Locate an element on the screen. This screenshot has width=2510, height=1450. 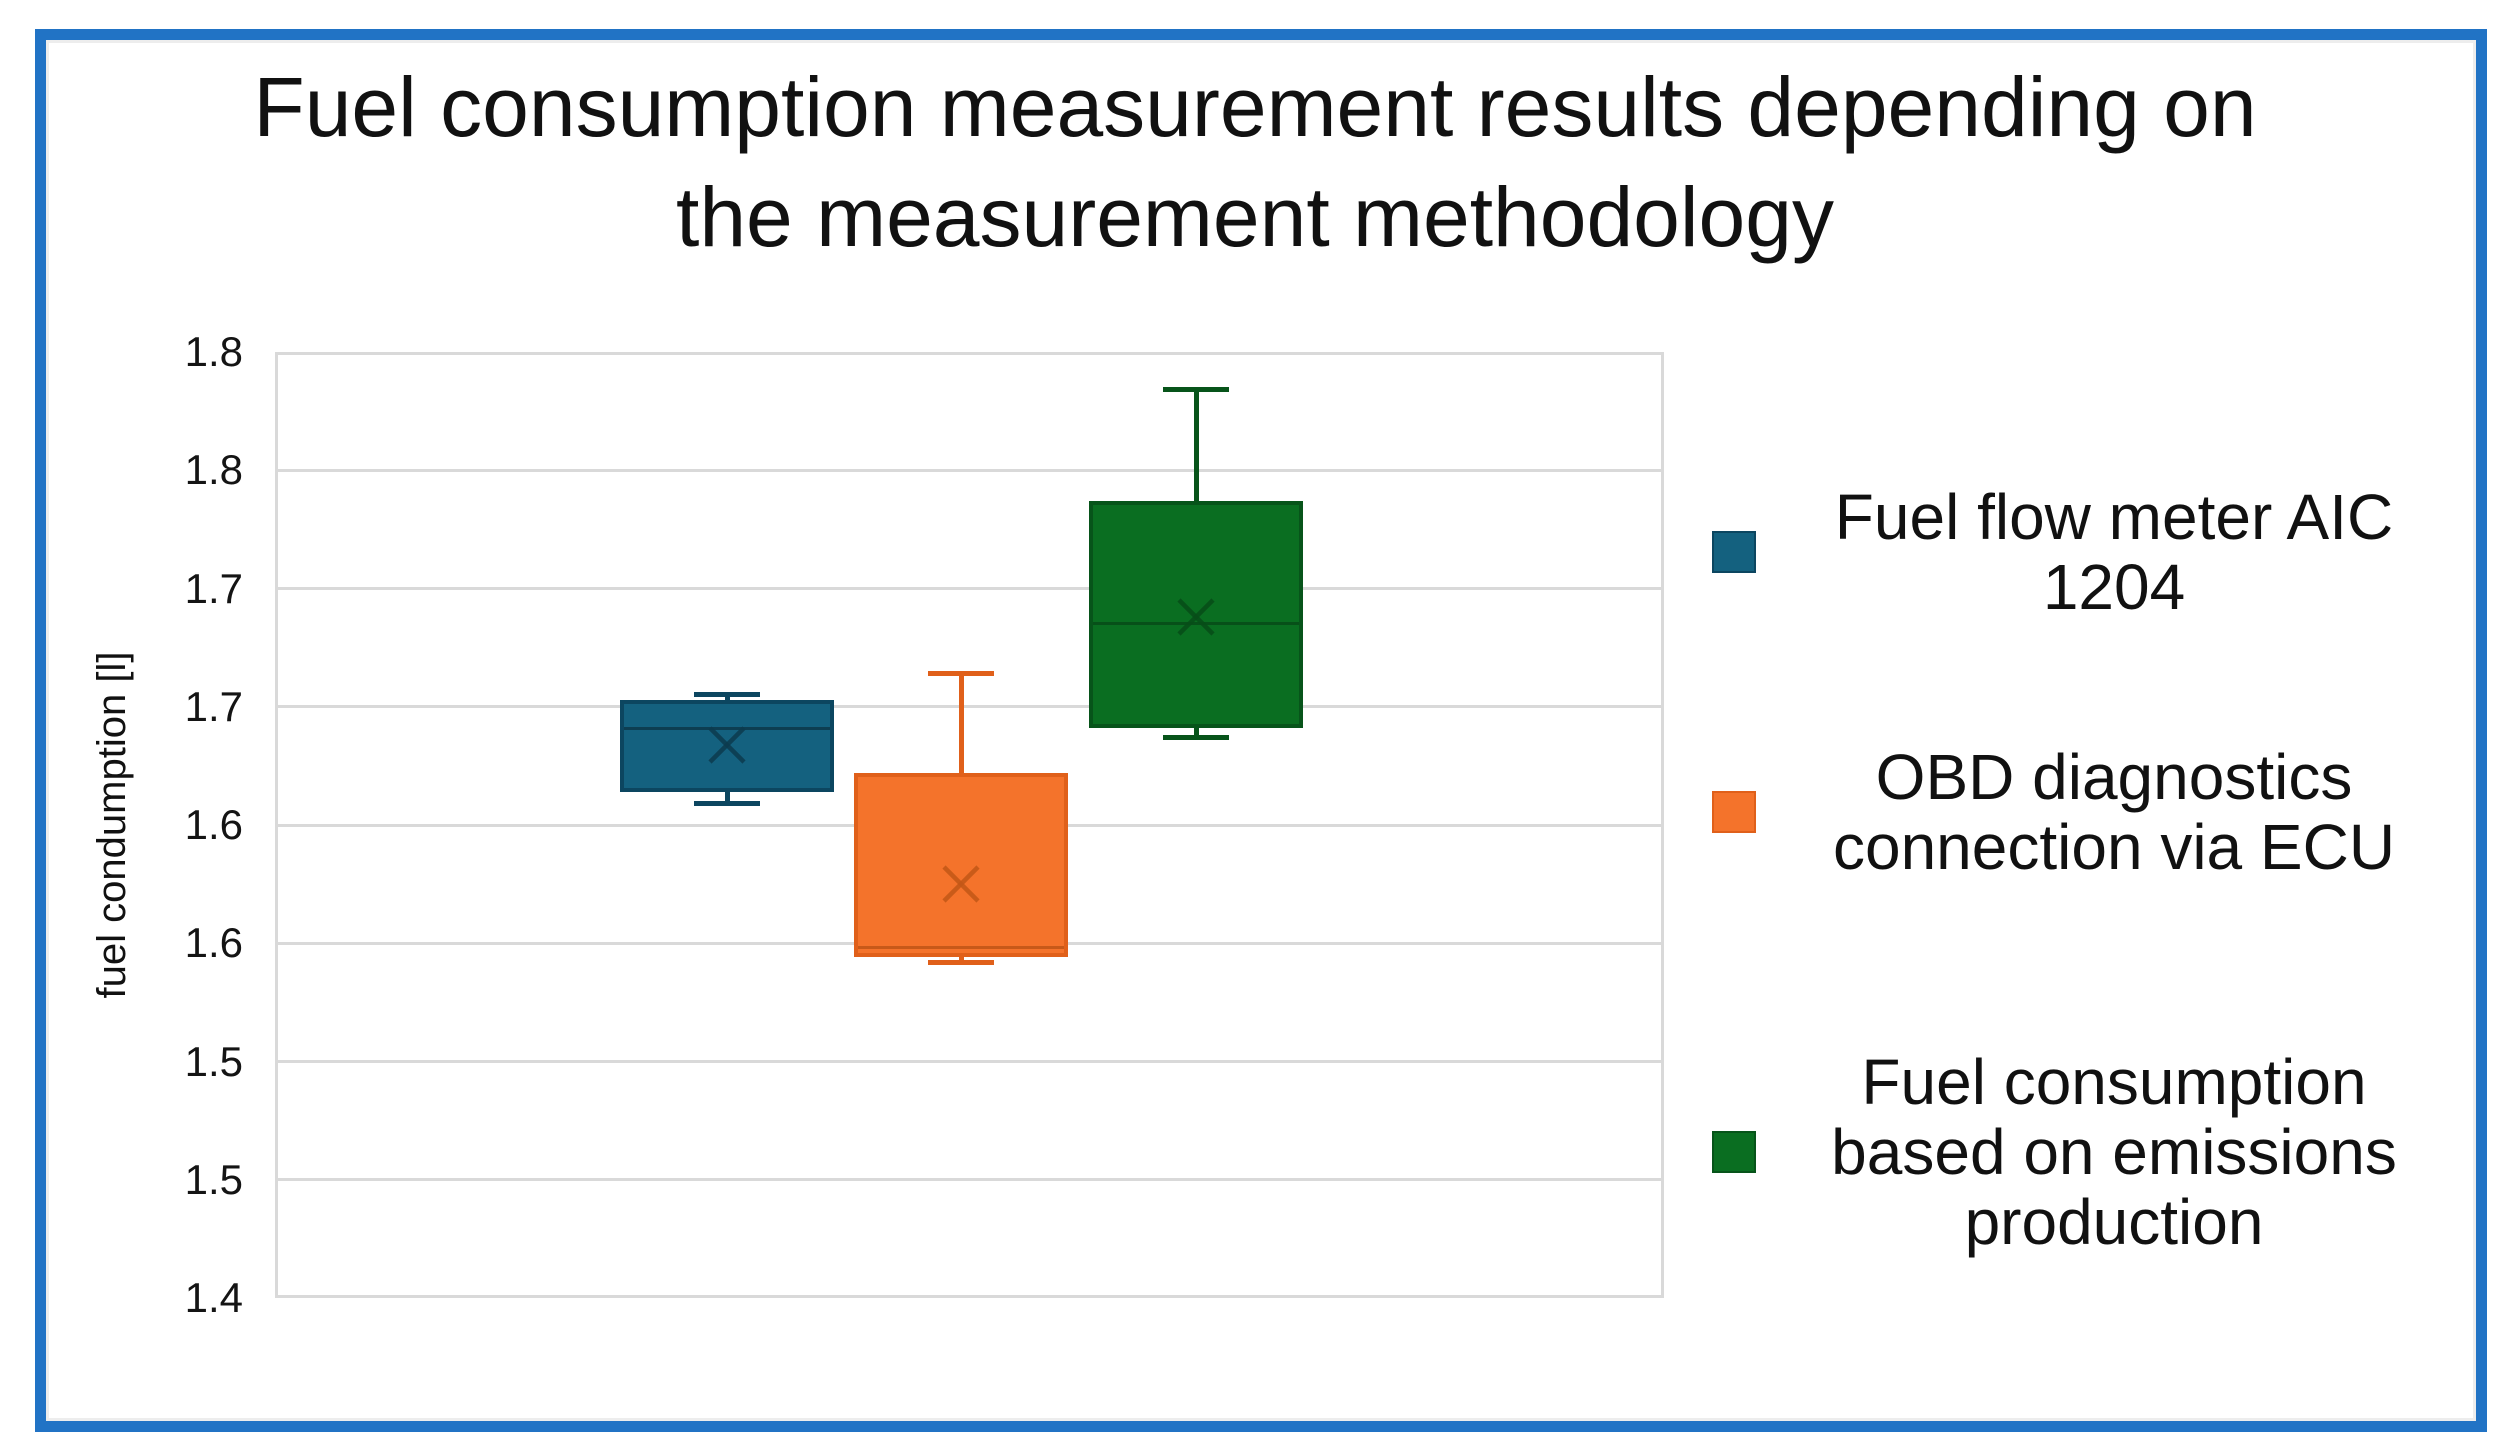
legend-label-line: Fuel consumption is located at coordinates (2114, 1082).